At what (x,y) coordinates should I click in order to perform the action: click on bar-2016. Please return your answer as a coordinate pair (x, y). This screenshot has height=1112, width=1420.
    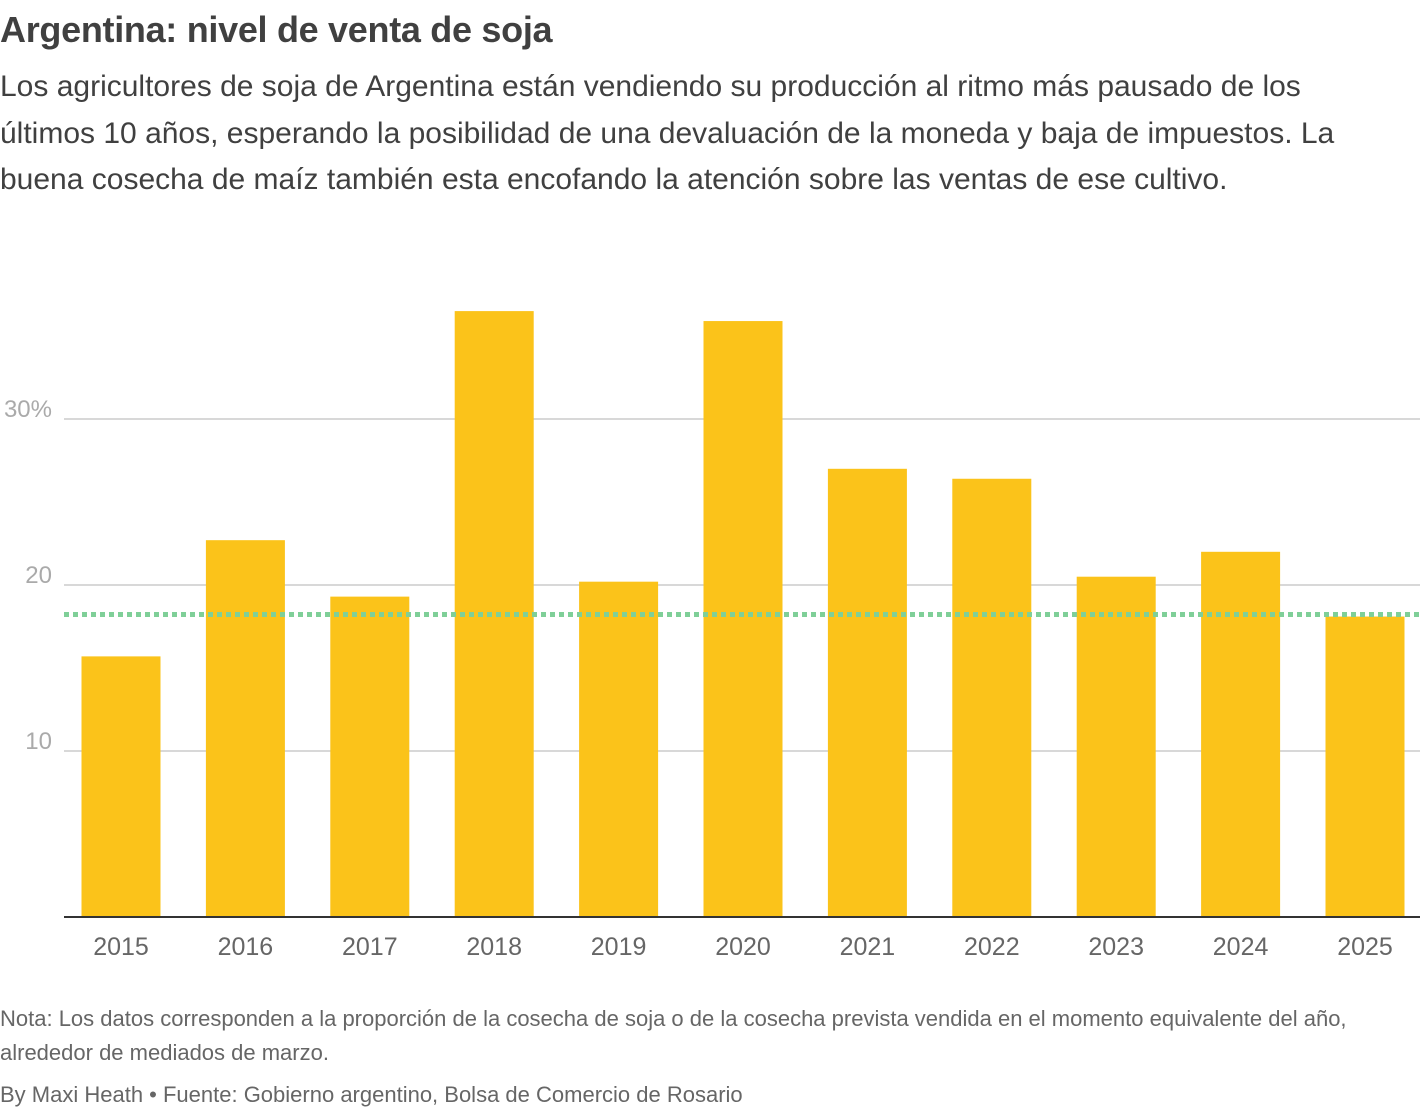
    Looking at the image, I should click on (245, 728).